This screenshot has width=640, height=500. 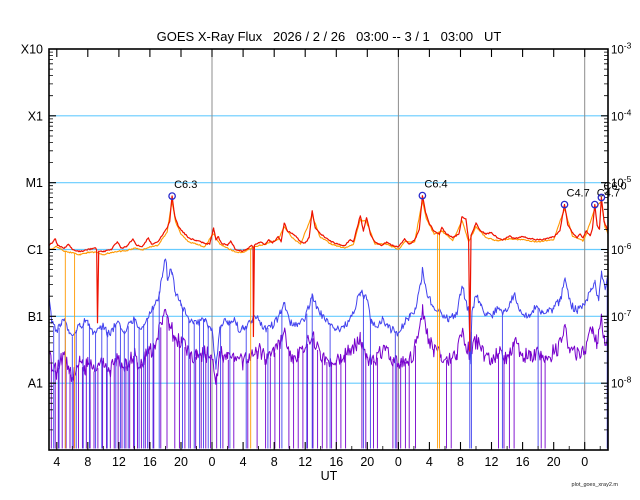 I want to click on y-axis-left-label: X1, so click(x=35, y=116).